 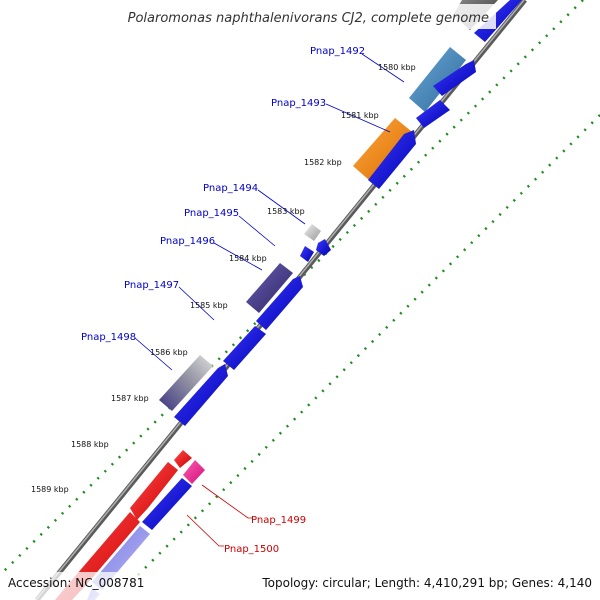 I want to click on kbp-label: 1589 kbp, so click(x=50, y=489).